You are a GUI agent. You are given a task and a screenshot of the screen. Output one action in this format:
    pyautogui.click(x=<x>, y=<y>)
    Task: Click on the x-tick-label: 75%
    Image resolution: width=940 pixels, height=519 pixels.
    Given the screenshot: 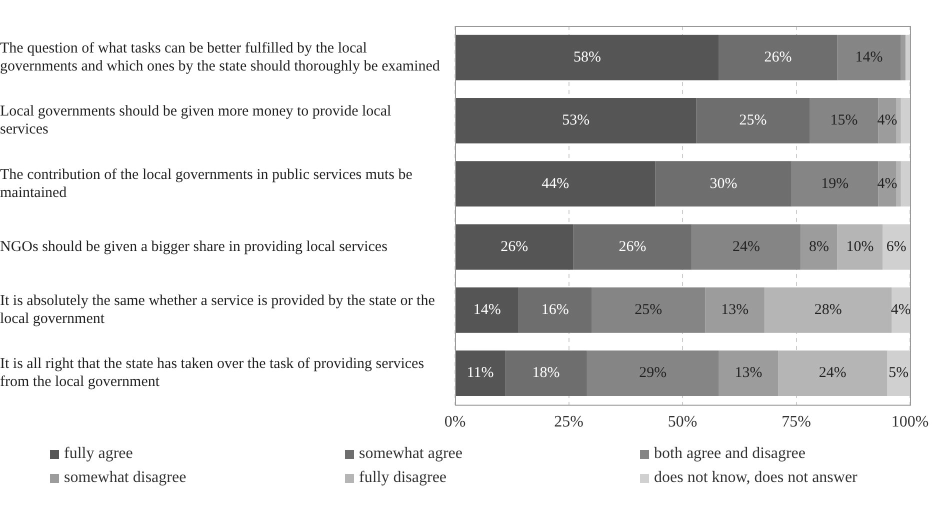 What is the action you would take?
    pyautogui.click(x=796, y=422)
    